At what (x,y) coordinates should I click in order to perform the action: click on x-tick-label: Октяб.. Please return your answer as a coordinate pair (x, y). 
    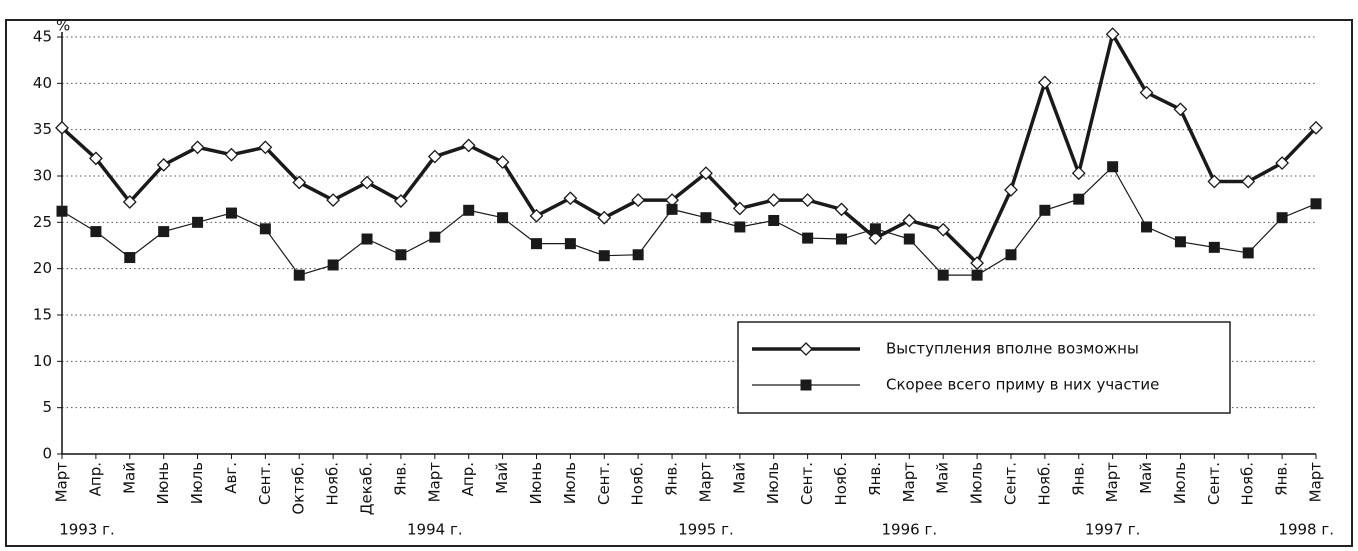
    Looking at the image, I should click on (299, 488).